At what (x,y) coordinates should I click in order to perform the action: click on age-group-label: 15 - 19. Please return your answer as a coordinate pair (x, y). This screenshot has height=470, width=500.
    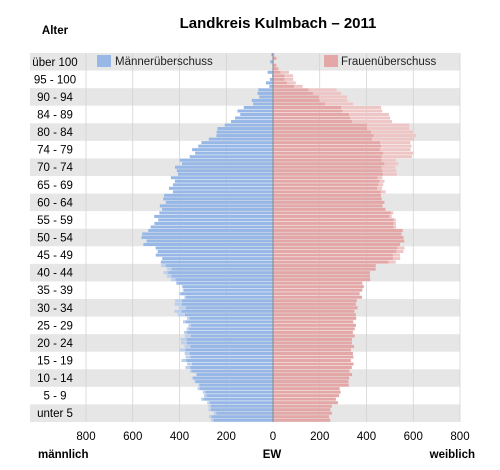
    Looking at the image, I should click on (55, 362).